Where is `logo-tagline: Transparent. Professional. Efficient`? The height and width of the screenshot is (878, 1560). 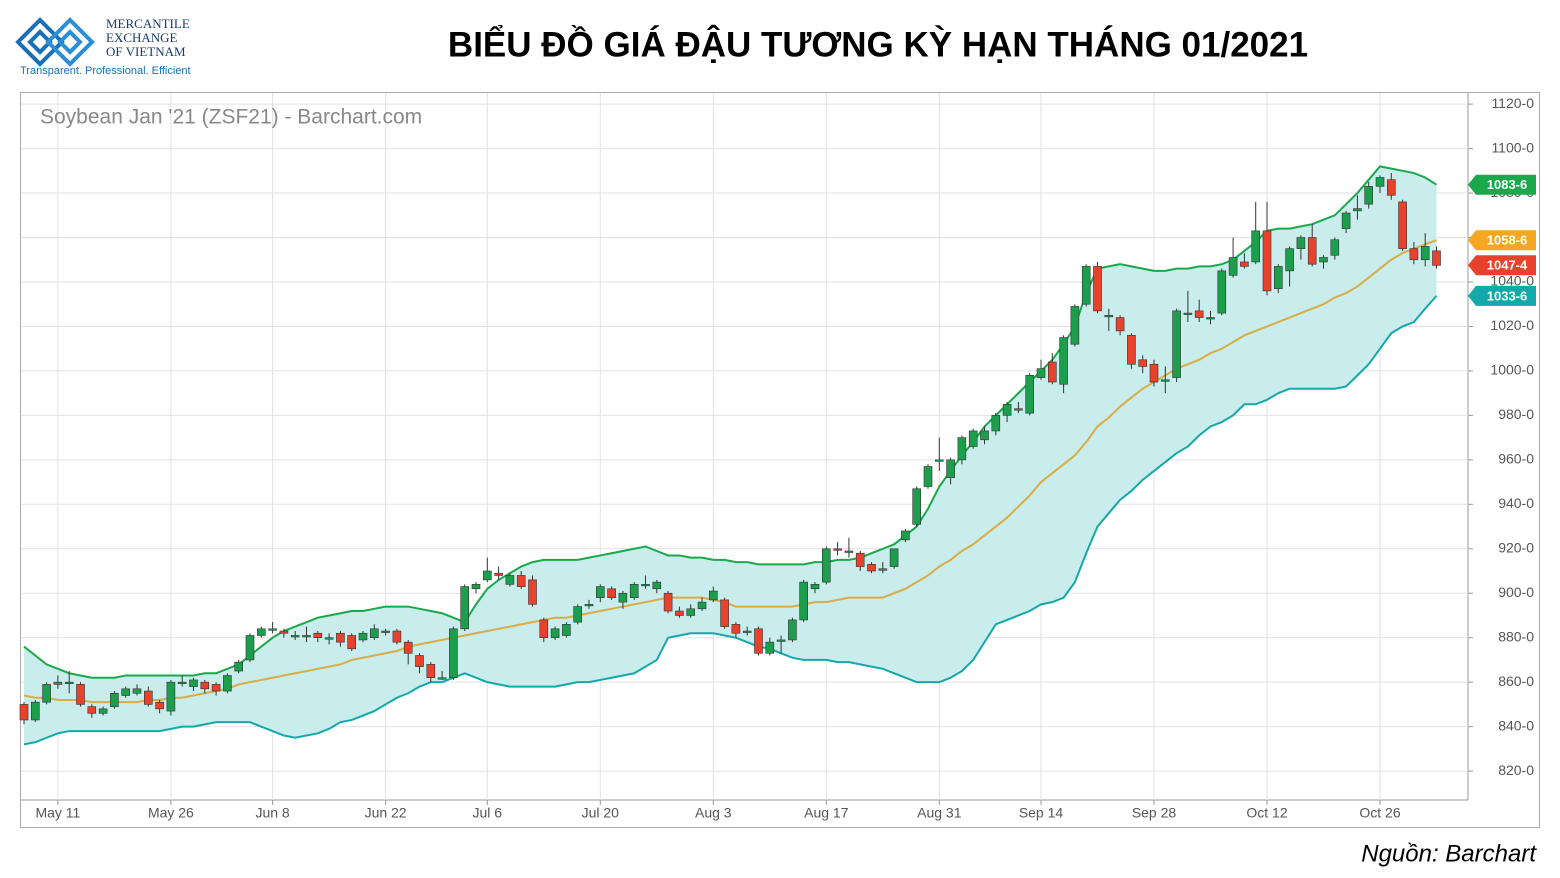
logo-tagline: Transparent. Professional. Efficient is located at coordinates (105, 71).